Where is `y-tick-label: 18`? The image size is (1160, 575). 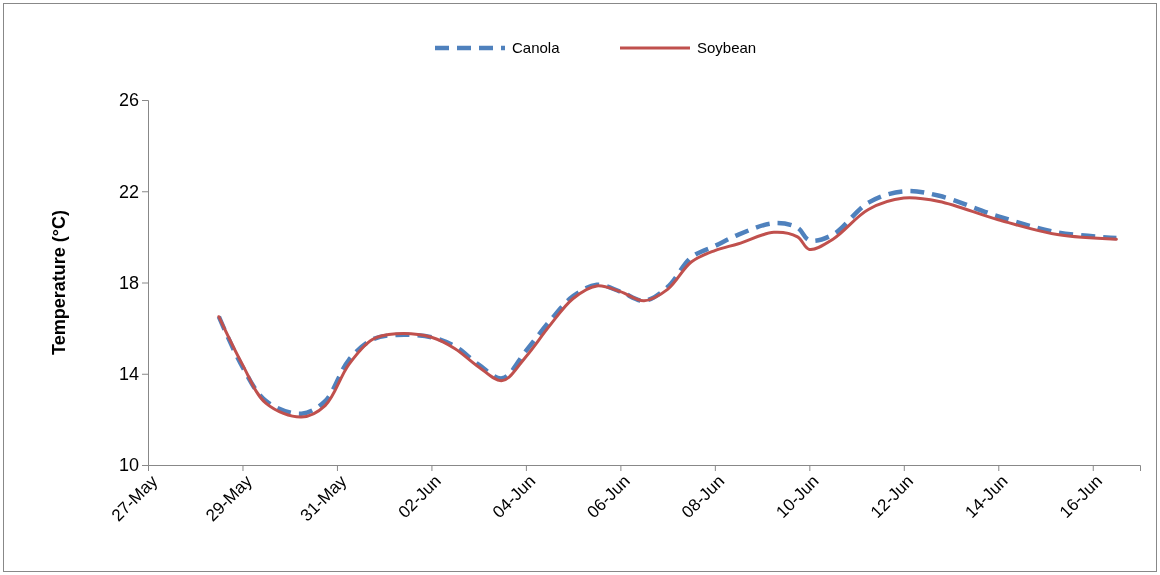 y-tick-label: 18 is located at coordinates (128, 282).